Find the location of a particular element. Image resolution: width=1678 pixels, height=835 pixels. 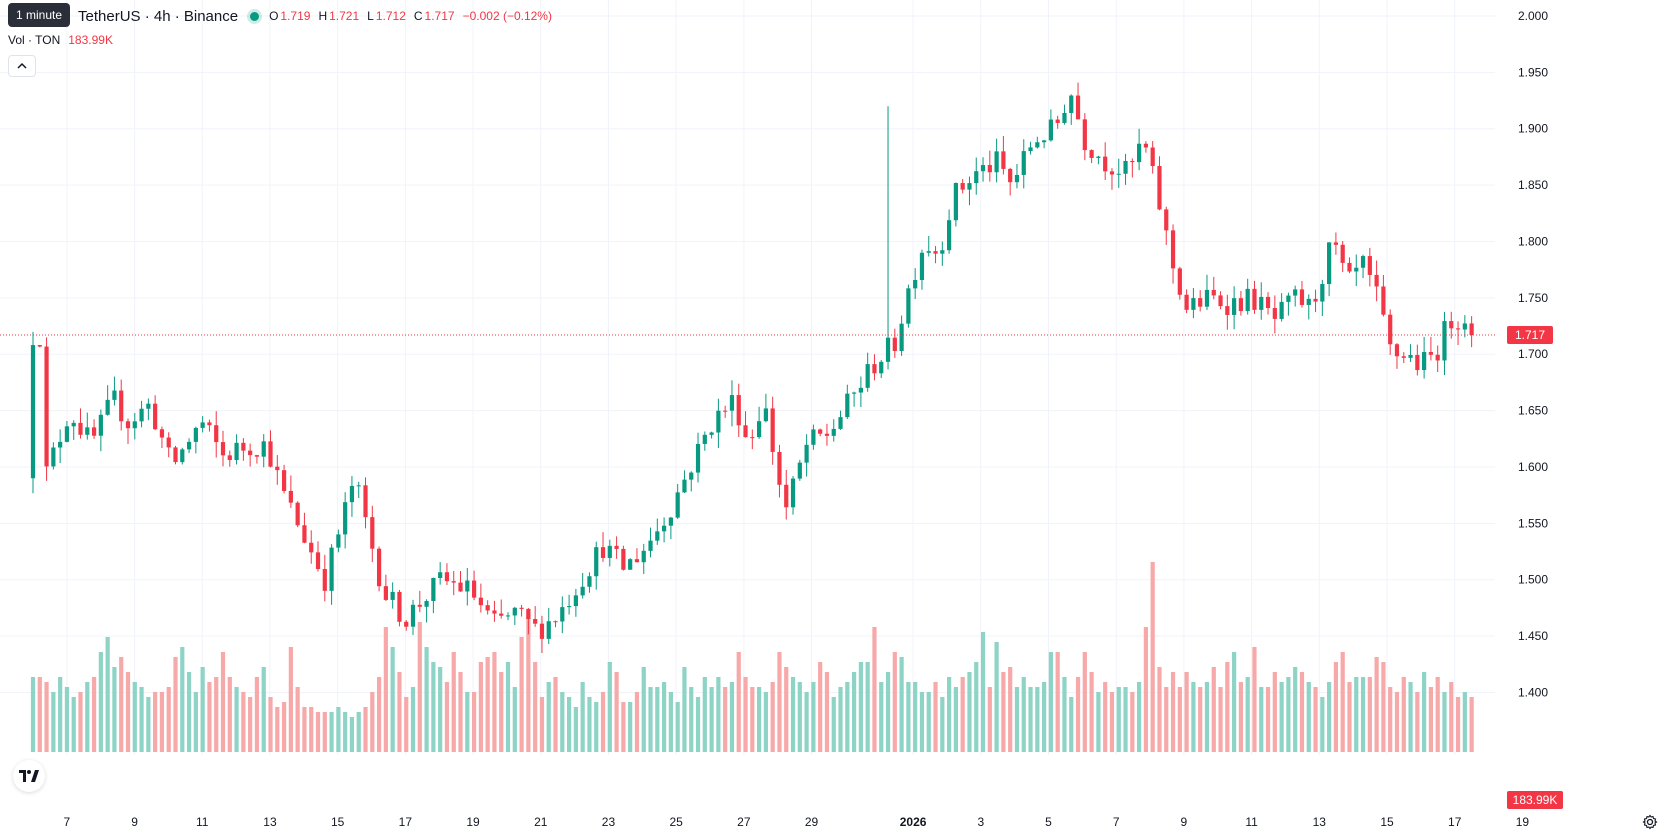

price-tick-label: 1.600 is located at coordinates (1533, 467).